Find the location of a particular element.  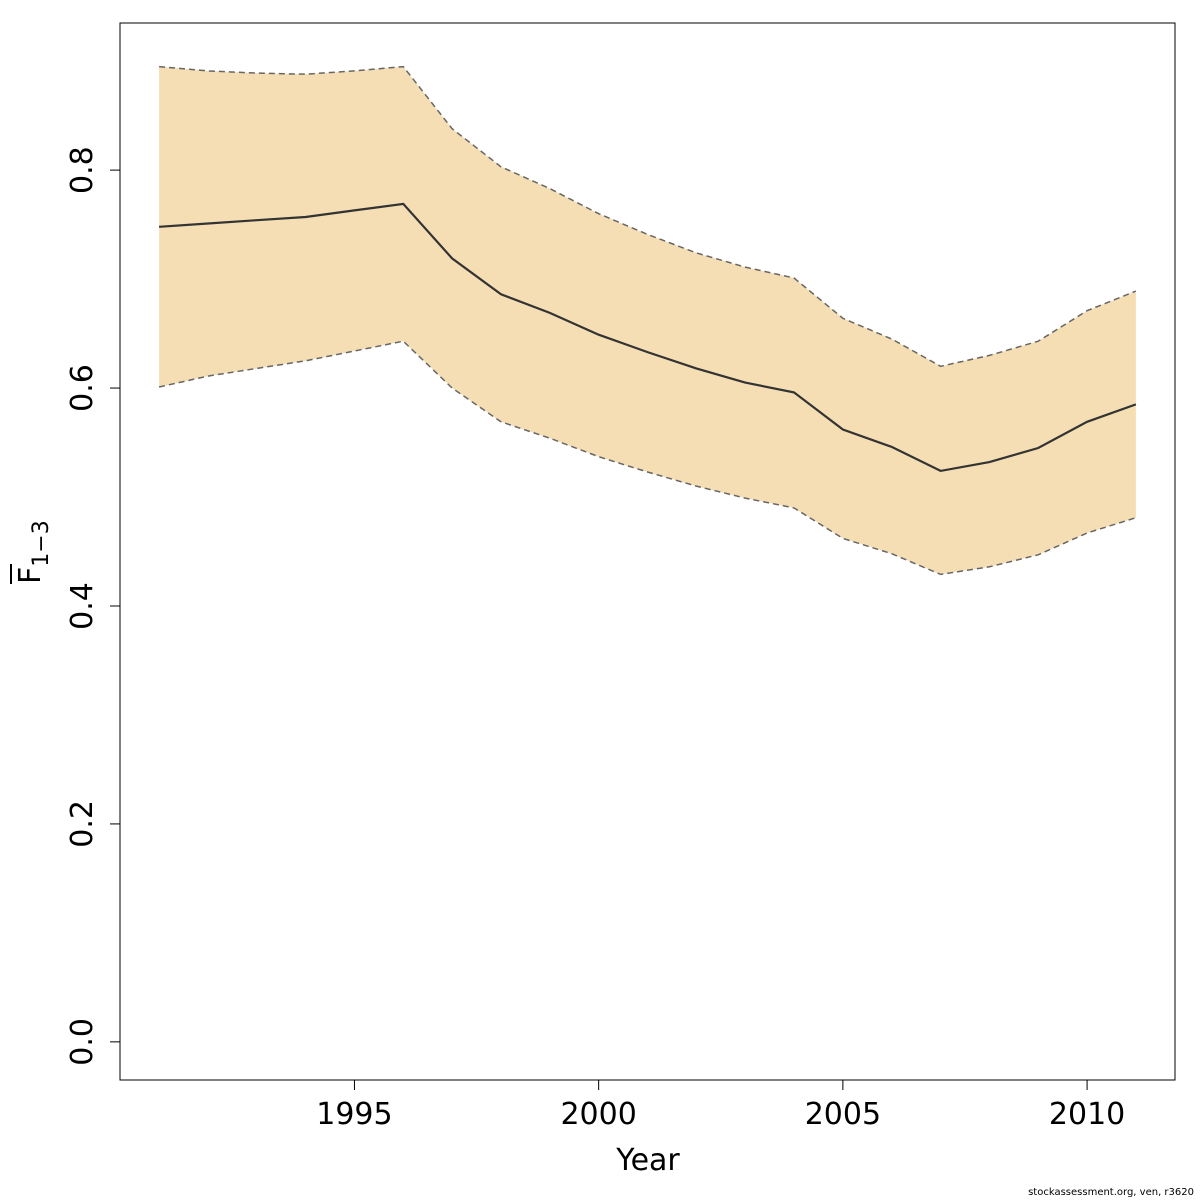

x-tick-label: 2005 is located at coordinates (843, 1114).